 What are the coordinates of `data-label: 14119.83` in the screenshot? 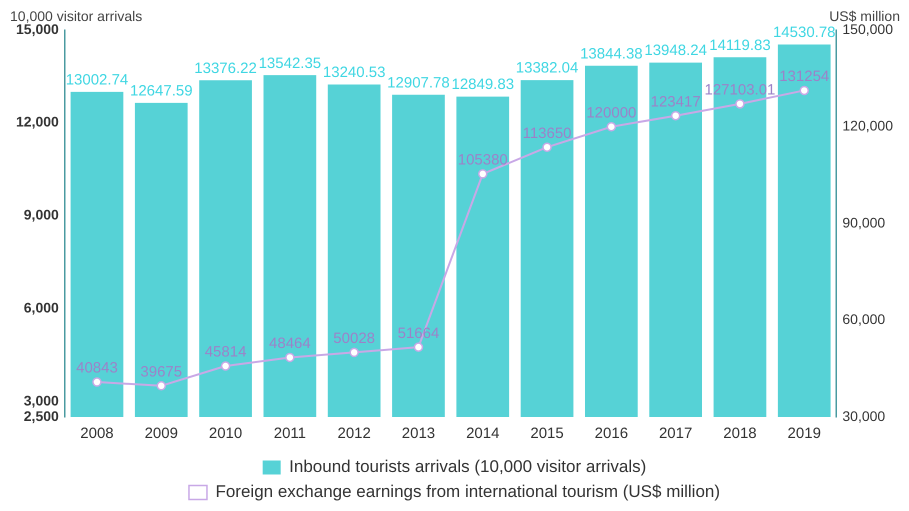 It's located at (740, 45).